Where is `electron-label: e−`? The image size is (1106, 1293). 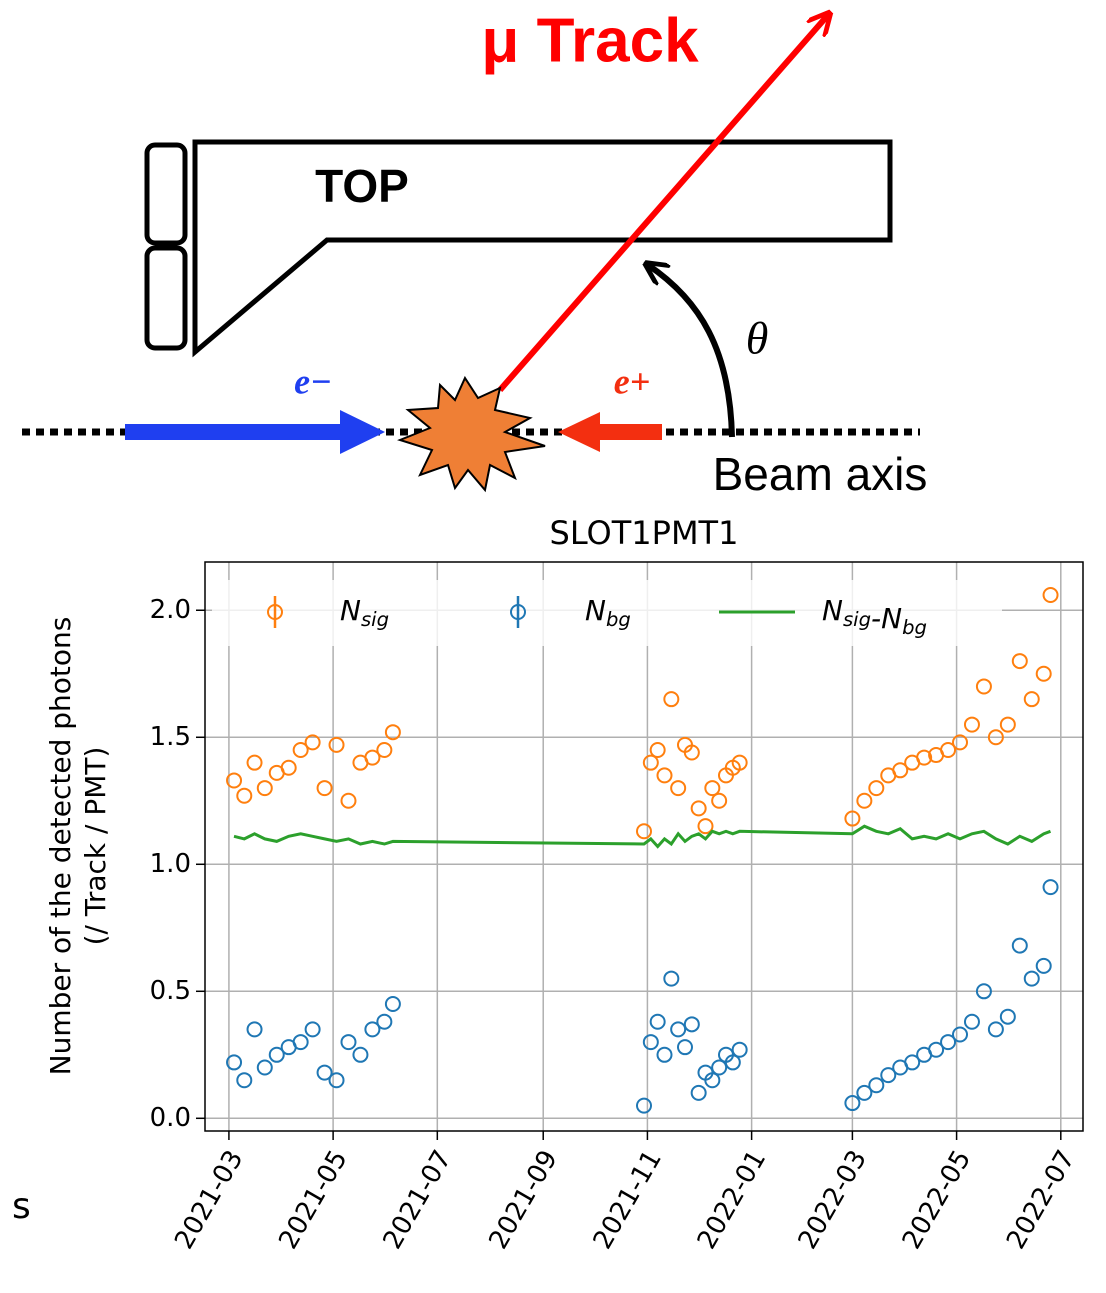
electron-label: e− is located at coordinates (313, 381).